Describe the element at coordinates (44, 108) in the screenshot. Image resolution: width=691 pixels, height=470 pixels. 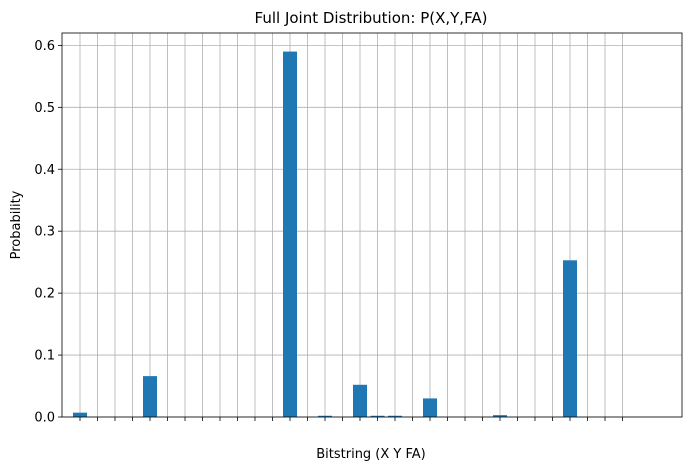
I see `y-tick-label: 0.5` at that location.